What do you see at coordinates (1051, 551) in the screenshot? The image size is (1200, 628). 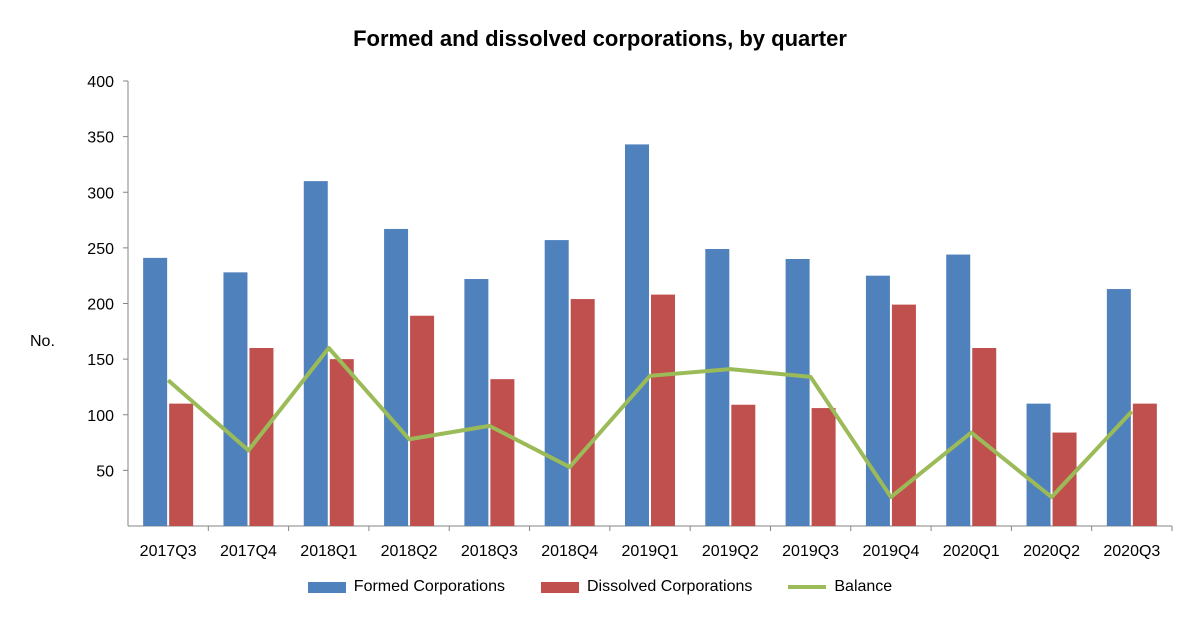 I see `x-tick-label: 2020Q2` at bounding box center [1051, 551].